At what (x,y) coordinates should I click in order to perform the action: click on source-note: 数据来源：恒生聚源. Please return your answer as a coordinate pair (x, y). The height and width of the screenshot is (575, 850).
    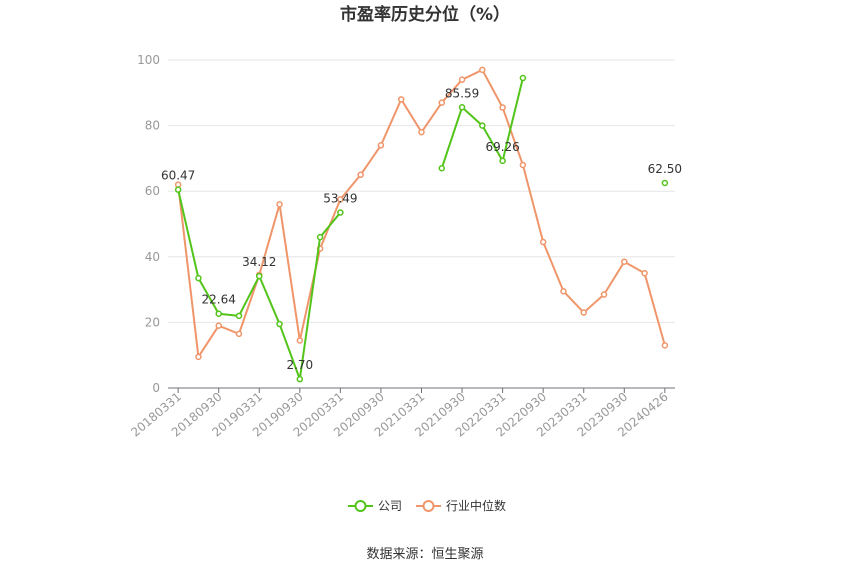
    Looking at the image, I should click on (424, 554).